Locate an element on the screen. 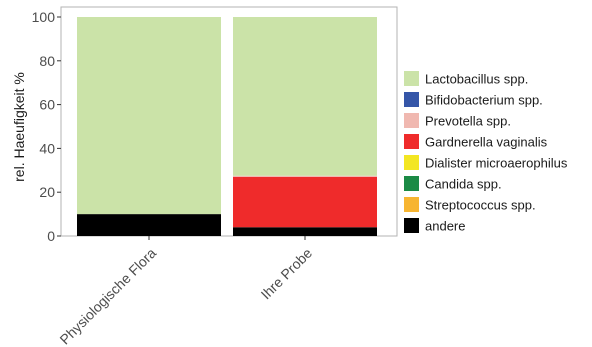 Image resolution: width=592 pixels, height=347 pixels. x-tick-label: Physiologische Flora is located at coordinates (107, 296).